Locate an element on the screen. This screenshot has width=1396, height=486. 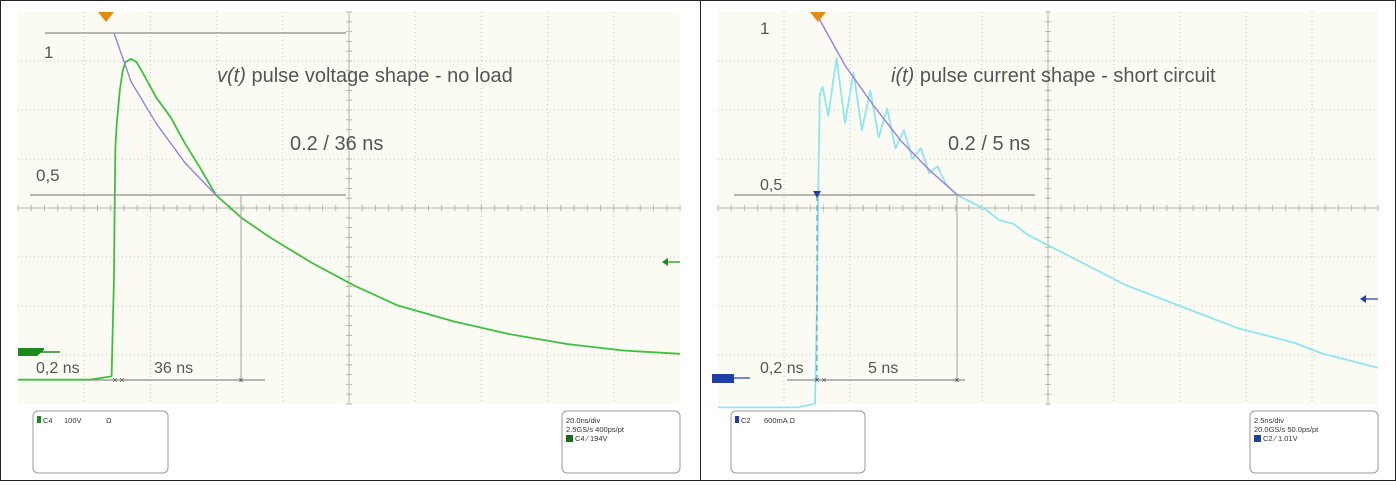
current-level-half-label: 0,5 is located at coordinates (771, 185).